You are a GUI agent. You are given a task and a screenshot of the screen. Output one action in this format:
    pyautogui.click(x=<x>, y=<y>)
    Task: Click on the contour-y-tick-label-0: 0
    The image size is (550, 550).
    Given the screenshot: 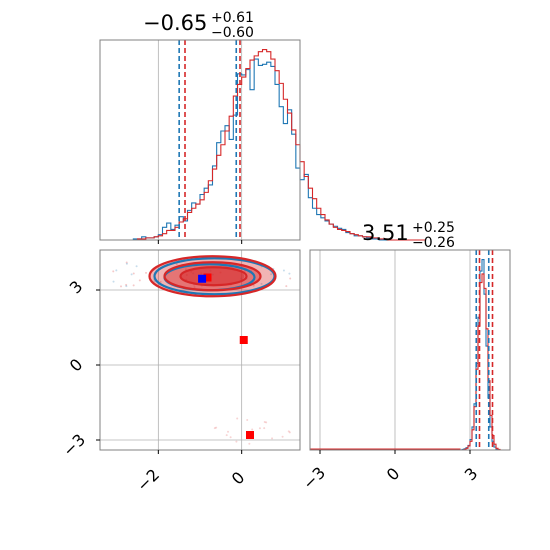 What is the action you would take?
    pyautogui.click(x=76, y=365)
    